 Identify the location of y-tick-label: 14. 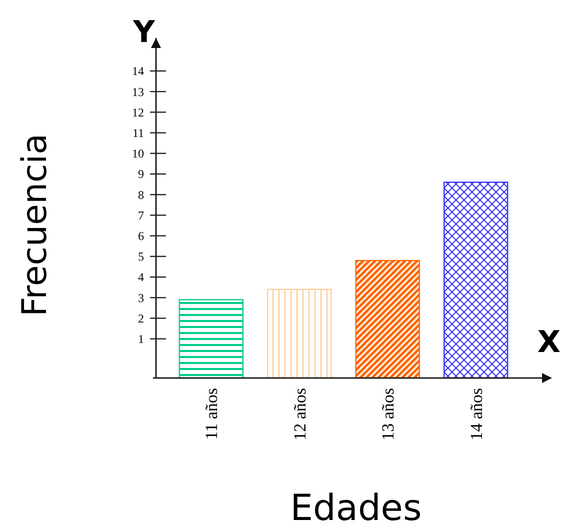
(138, 71).